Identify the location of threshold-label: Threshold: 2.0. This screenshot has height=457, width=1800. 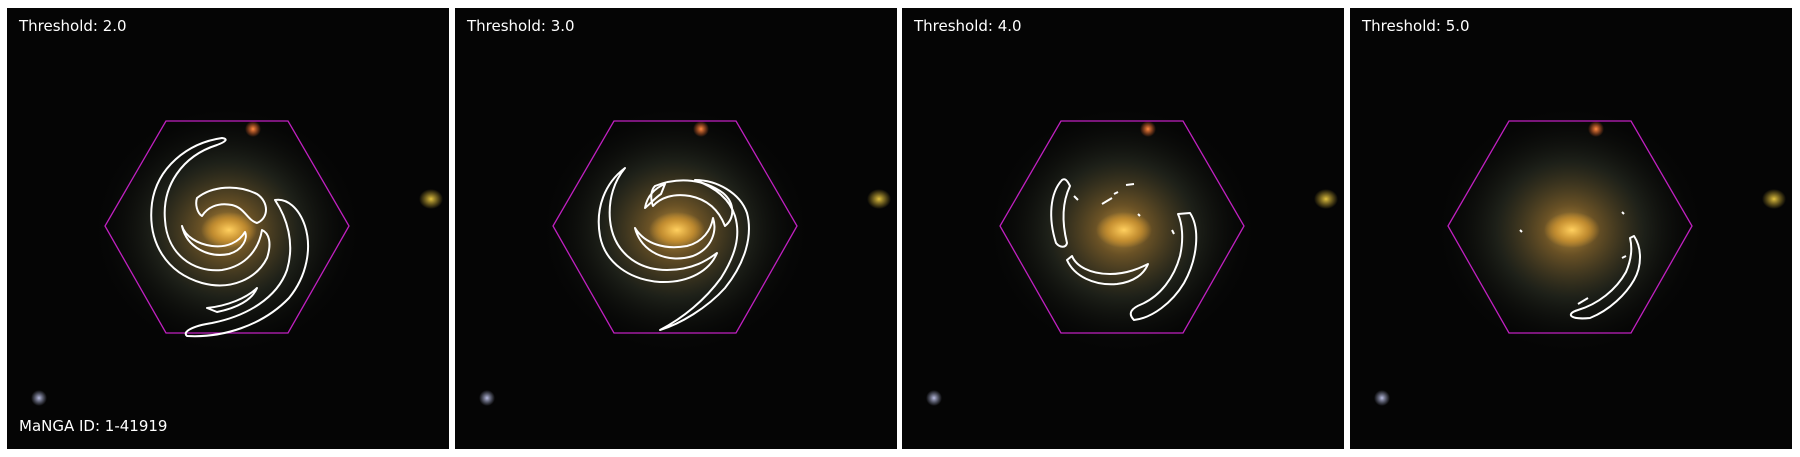
(73, 26).